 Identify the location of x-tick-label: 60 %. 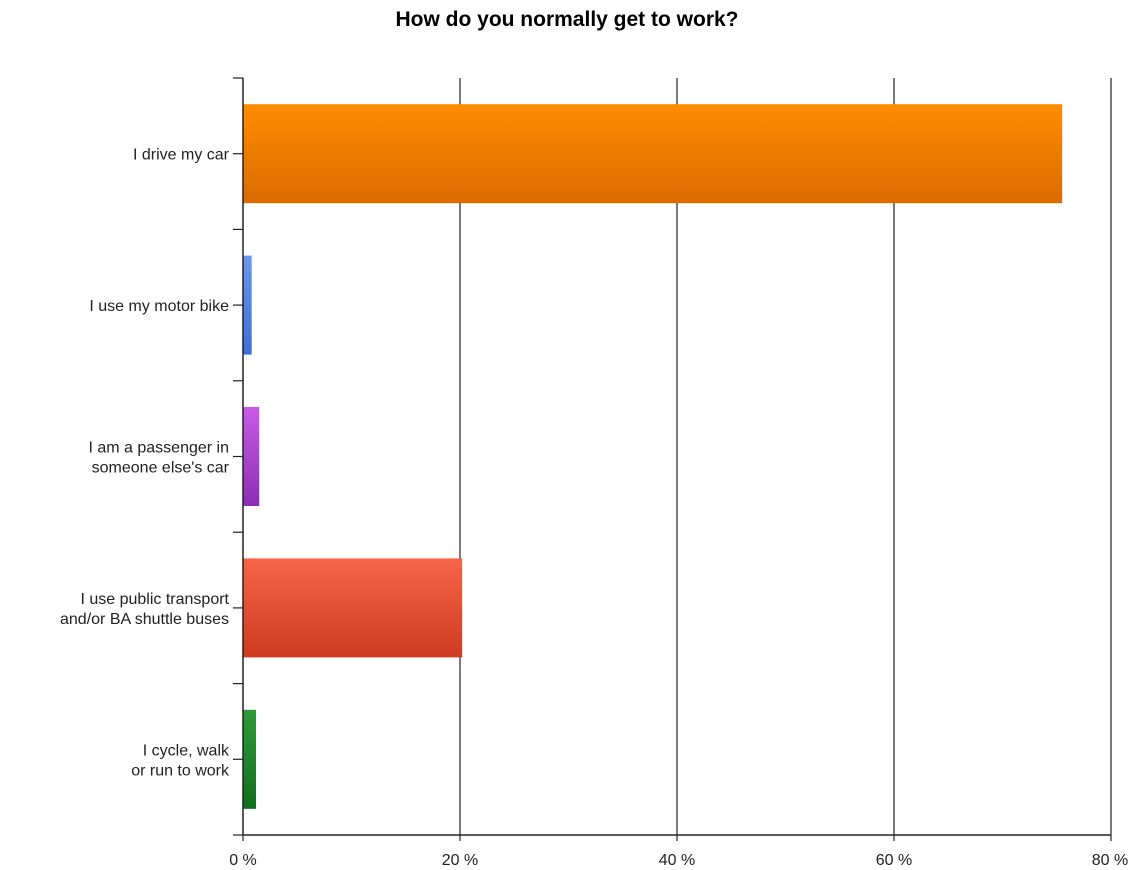
(894, 860).